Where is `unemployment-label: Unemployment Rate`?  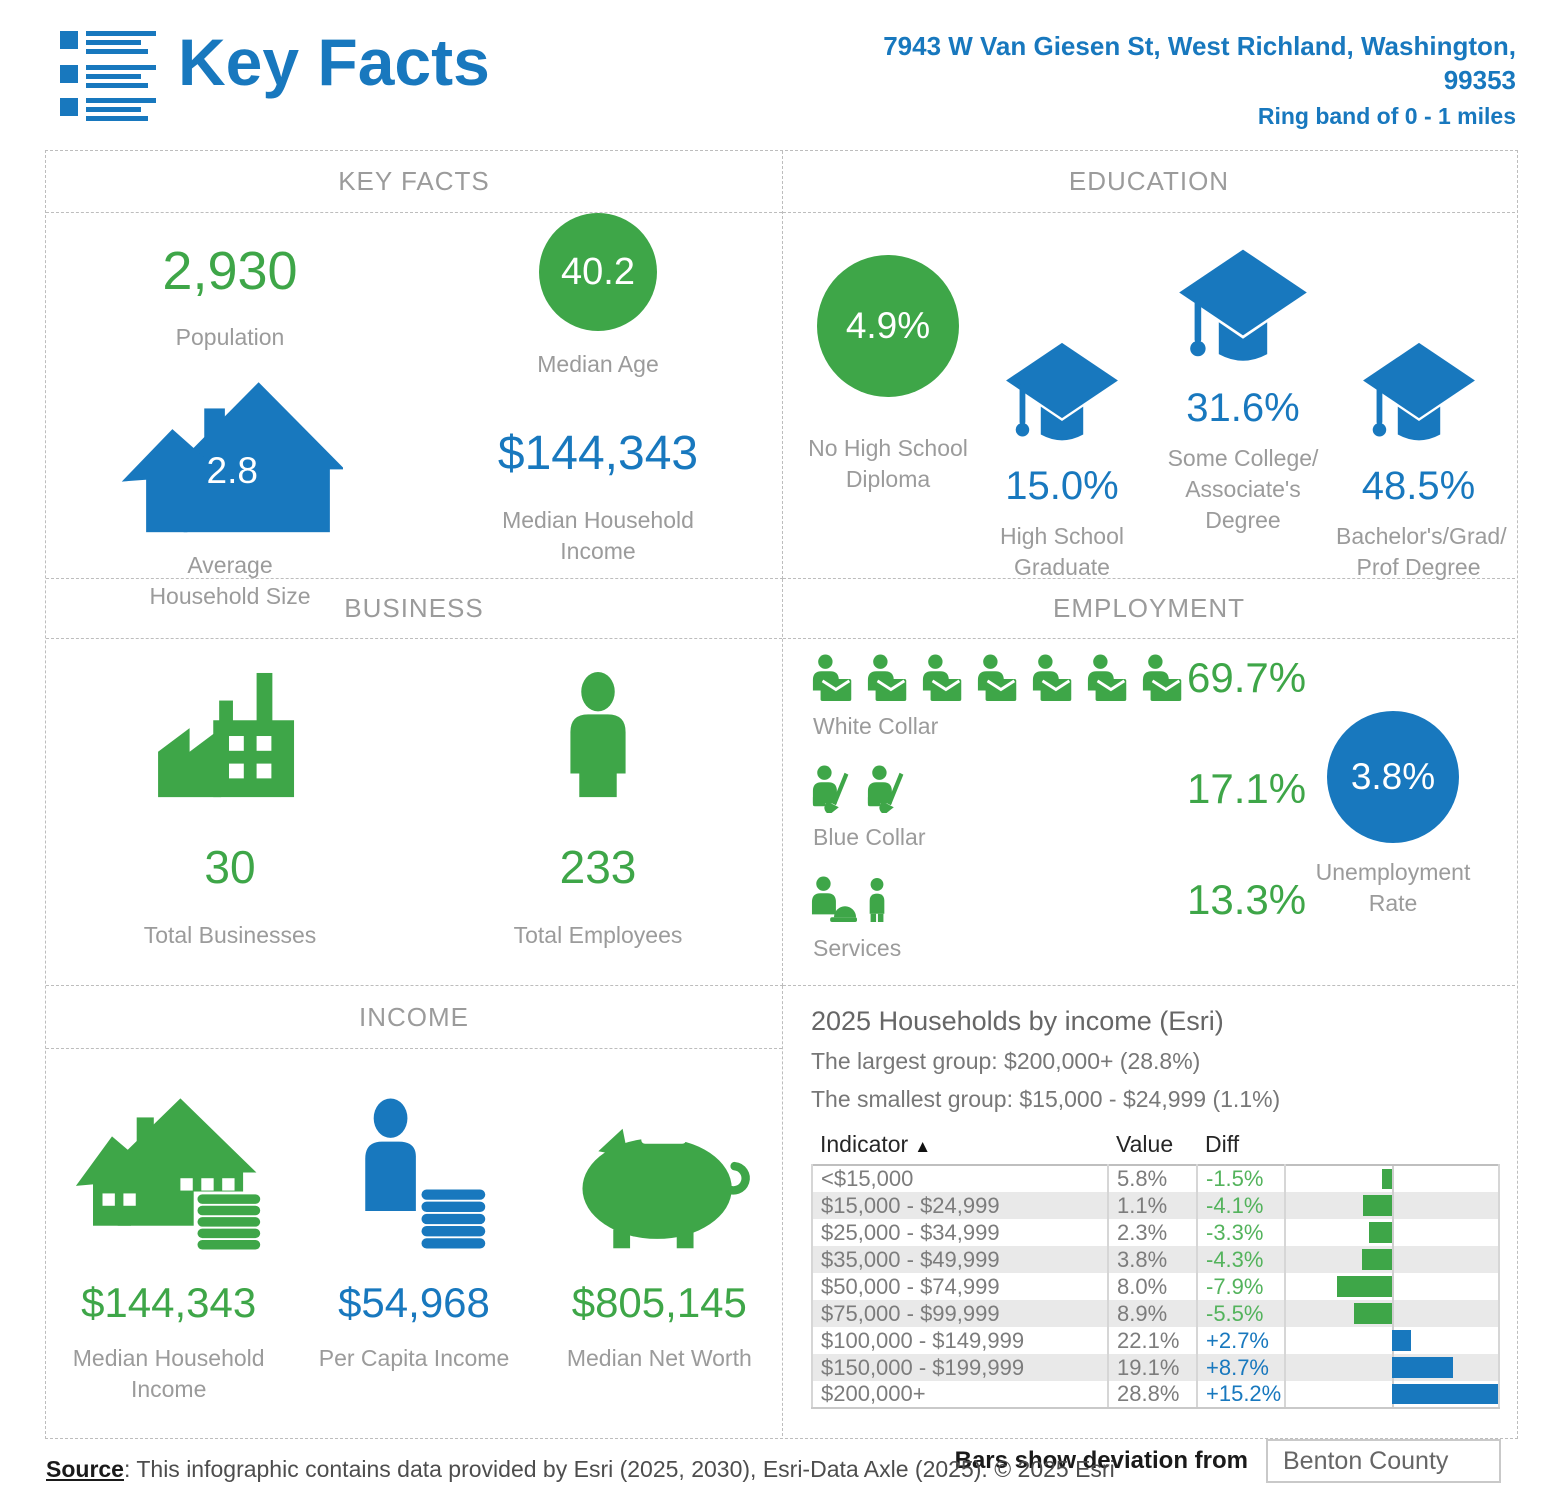 unemployment-label: Unemployment Rate is located at coordinates (1393, 888).